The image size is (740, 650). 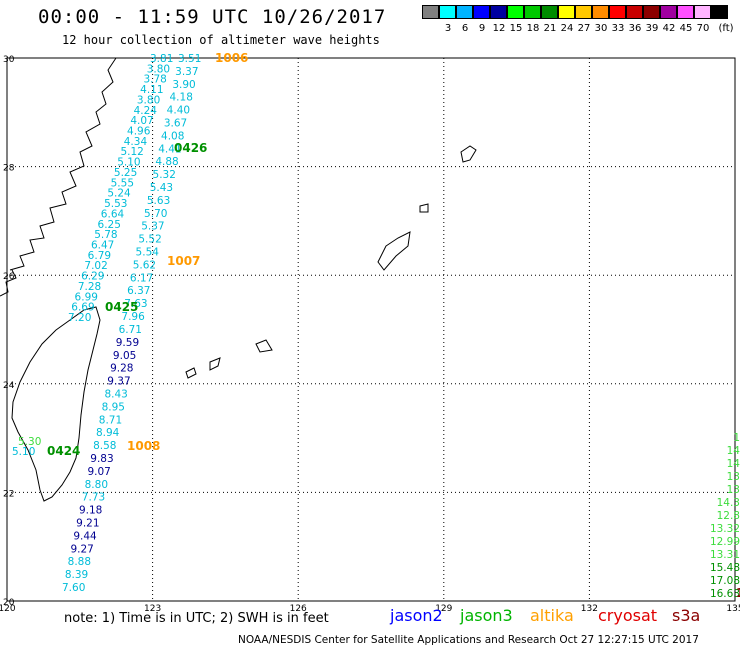 What do you see at coordinates (189, 59) in the screenshot?
I see `wave-height-value: 3.51` at bounding box center [189, 59].